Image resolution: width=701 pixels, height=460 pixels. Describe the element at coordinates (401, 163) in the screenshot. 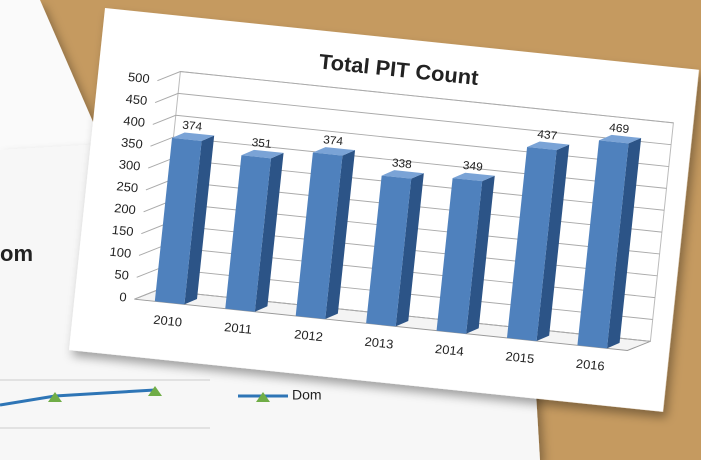

I see `data-label: 338` at that location.